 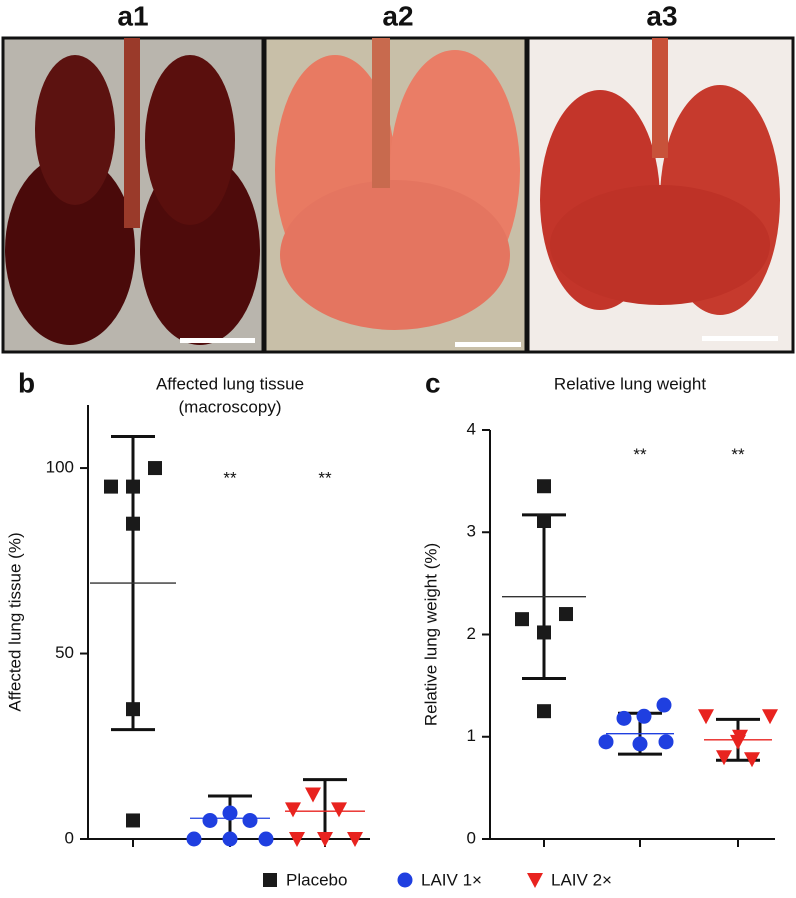 What do you see at coordinates (433, 382) in the screenshot?
I see `panel-label: c` at bounding box center [433, 382].